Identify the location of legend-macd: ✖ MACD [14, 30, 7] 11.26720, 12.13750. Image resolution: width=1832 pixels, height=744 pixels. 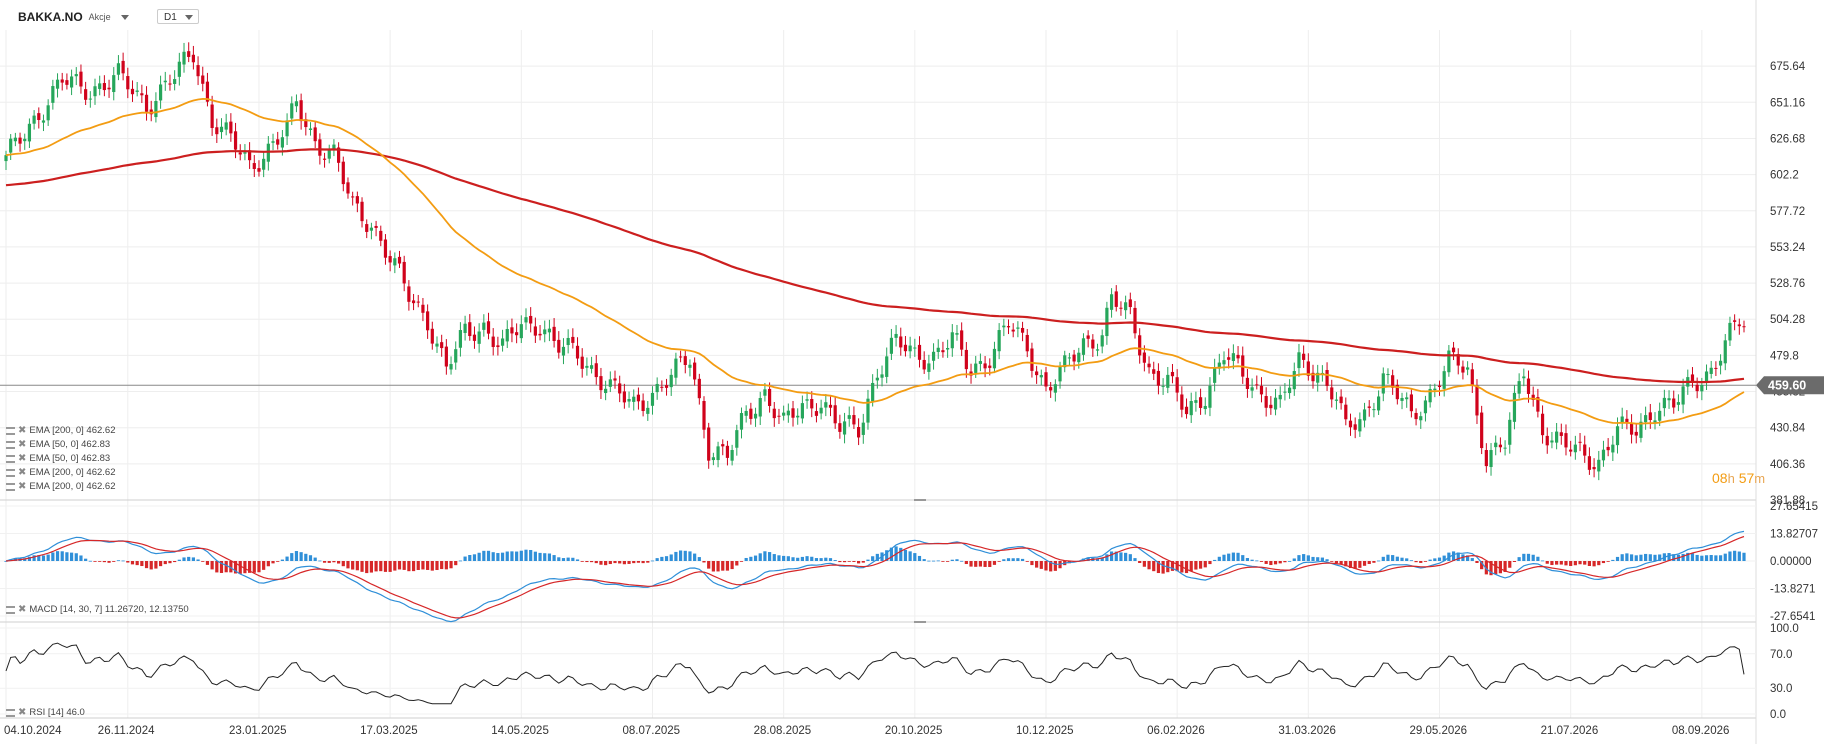
(97, 609).